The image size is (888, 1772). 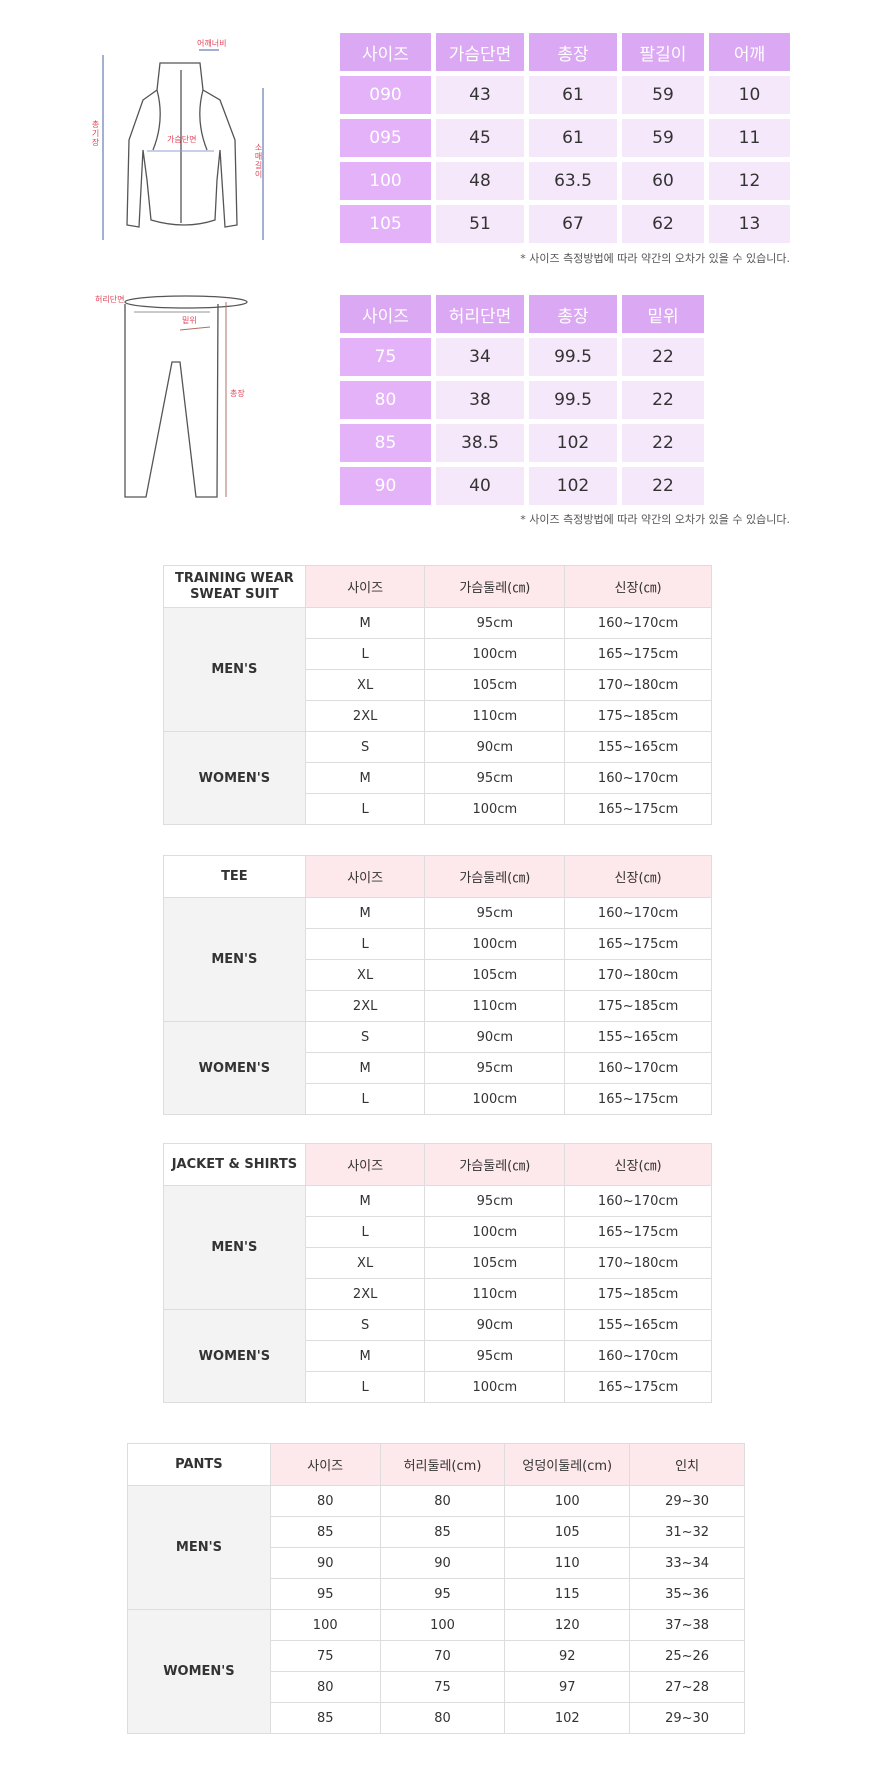 What do you see at coordinates (183, 144) in the screenshot?
I see `jacket-drawing-icon` at bounding box center [183, 144].